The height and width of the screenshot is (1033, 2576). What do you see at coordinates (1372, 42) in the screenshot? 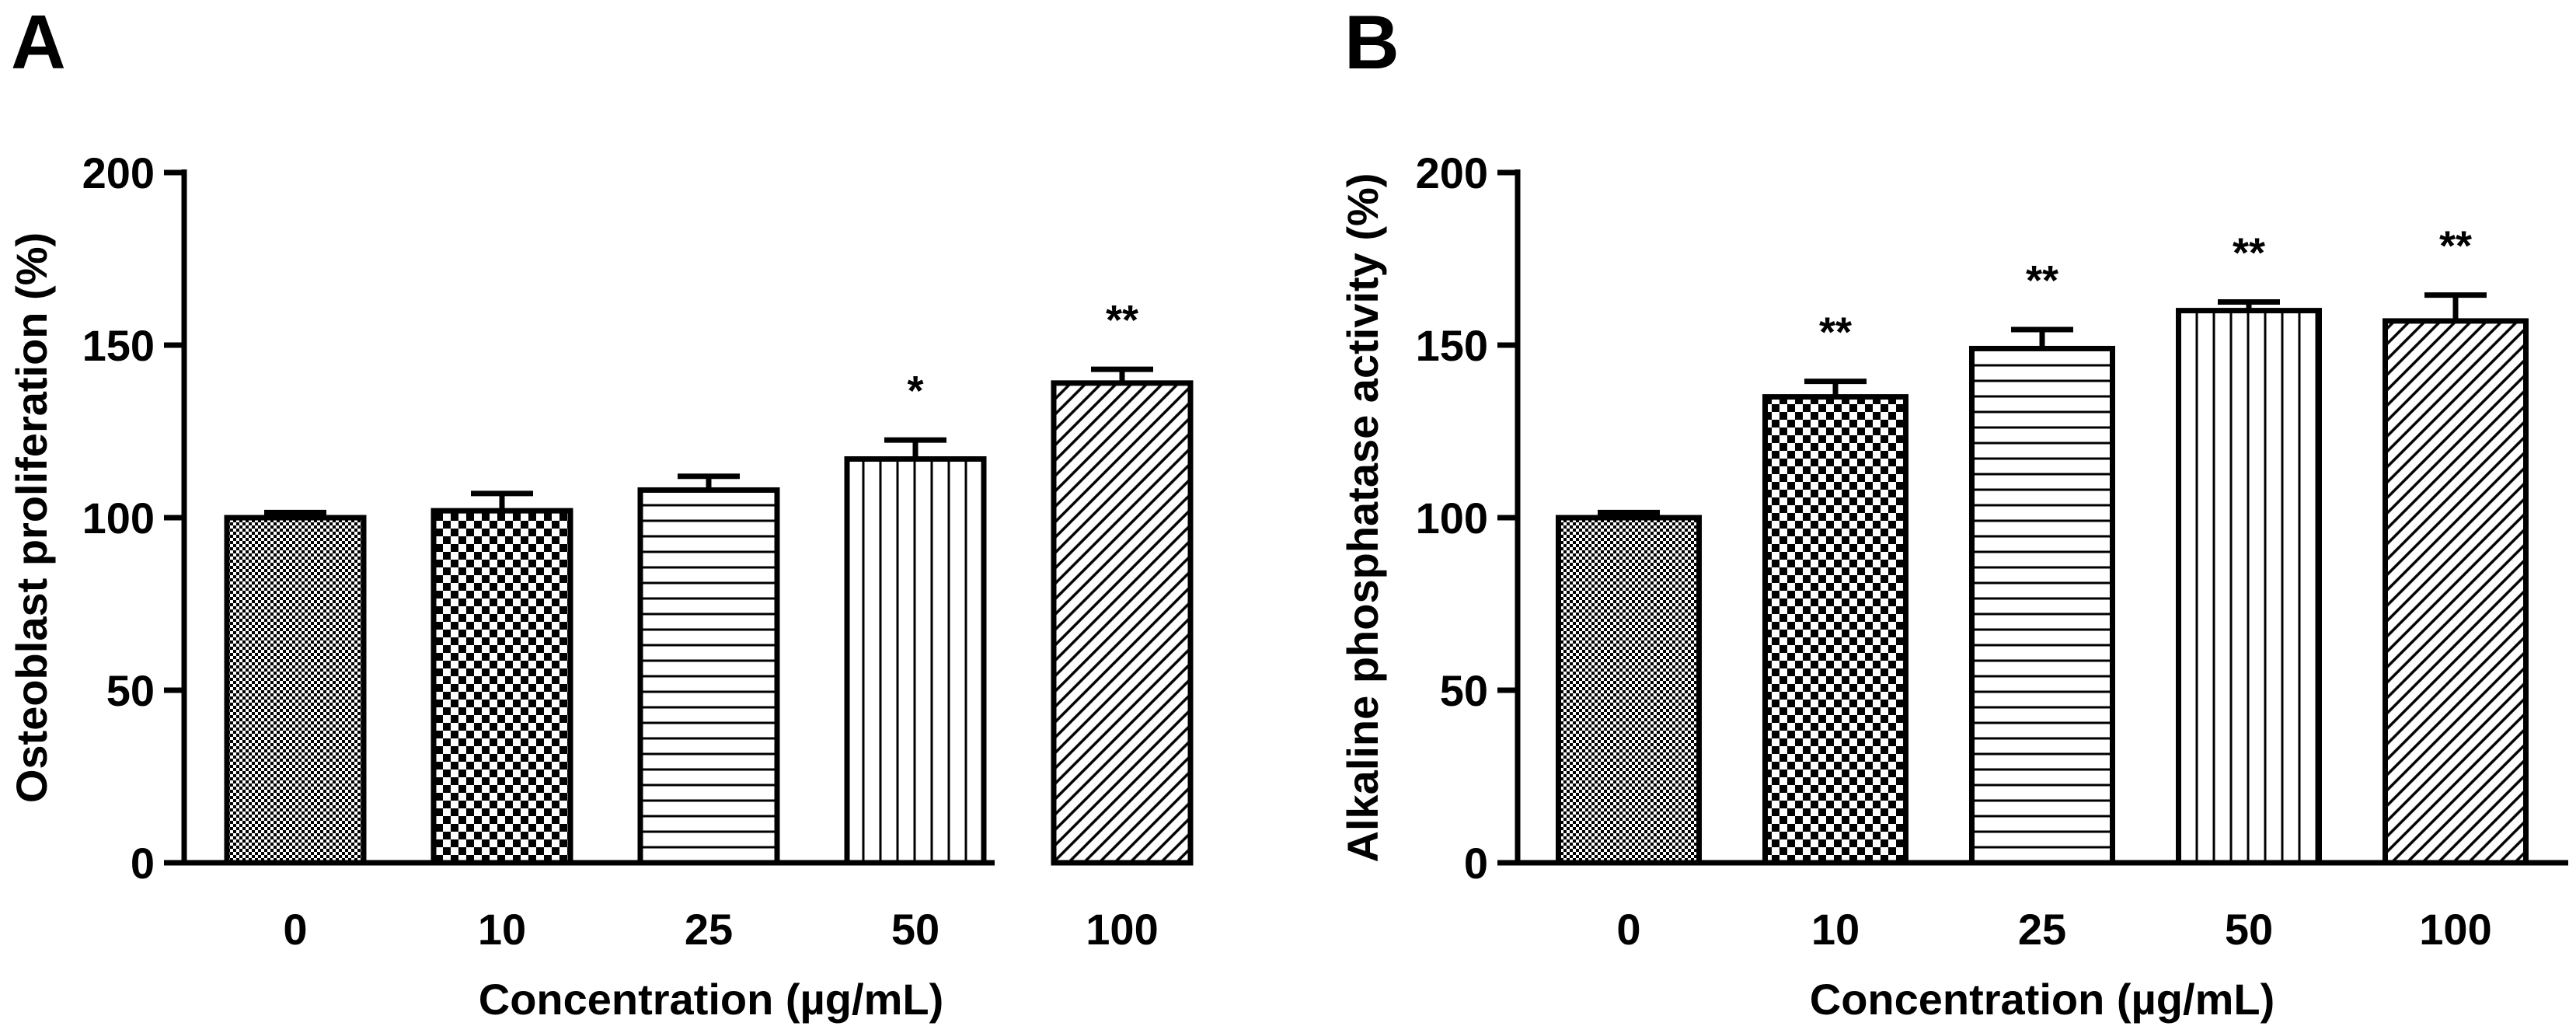
I see `panel-label: B` at bounding box center [1372, 42].